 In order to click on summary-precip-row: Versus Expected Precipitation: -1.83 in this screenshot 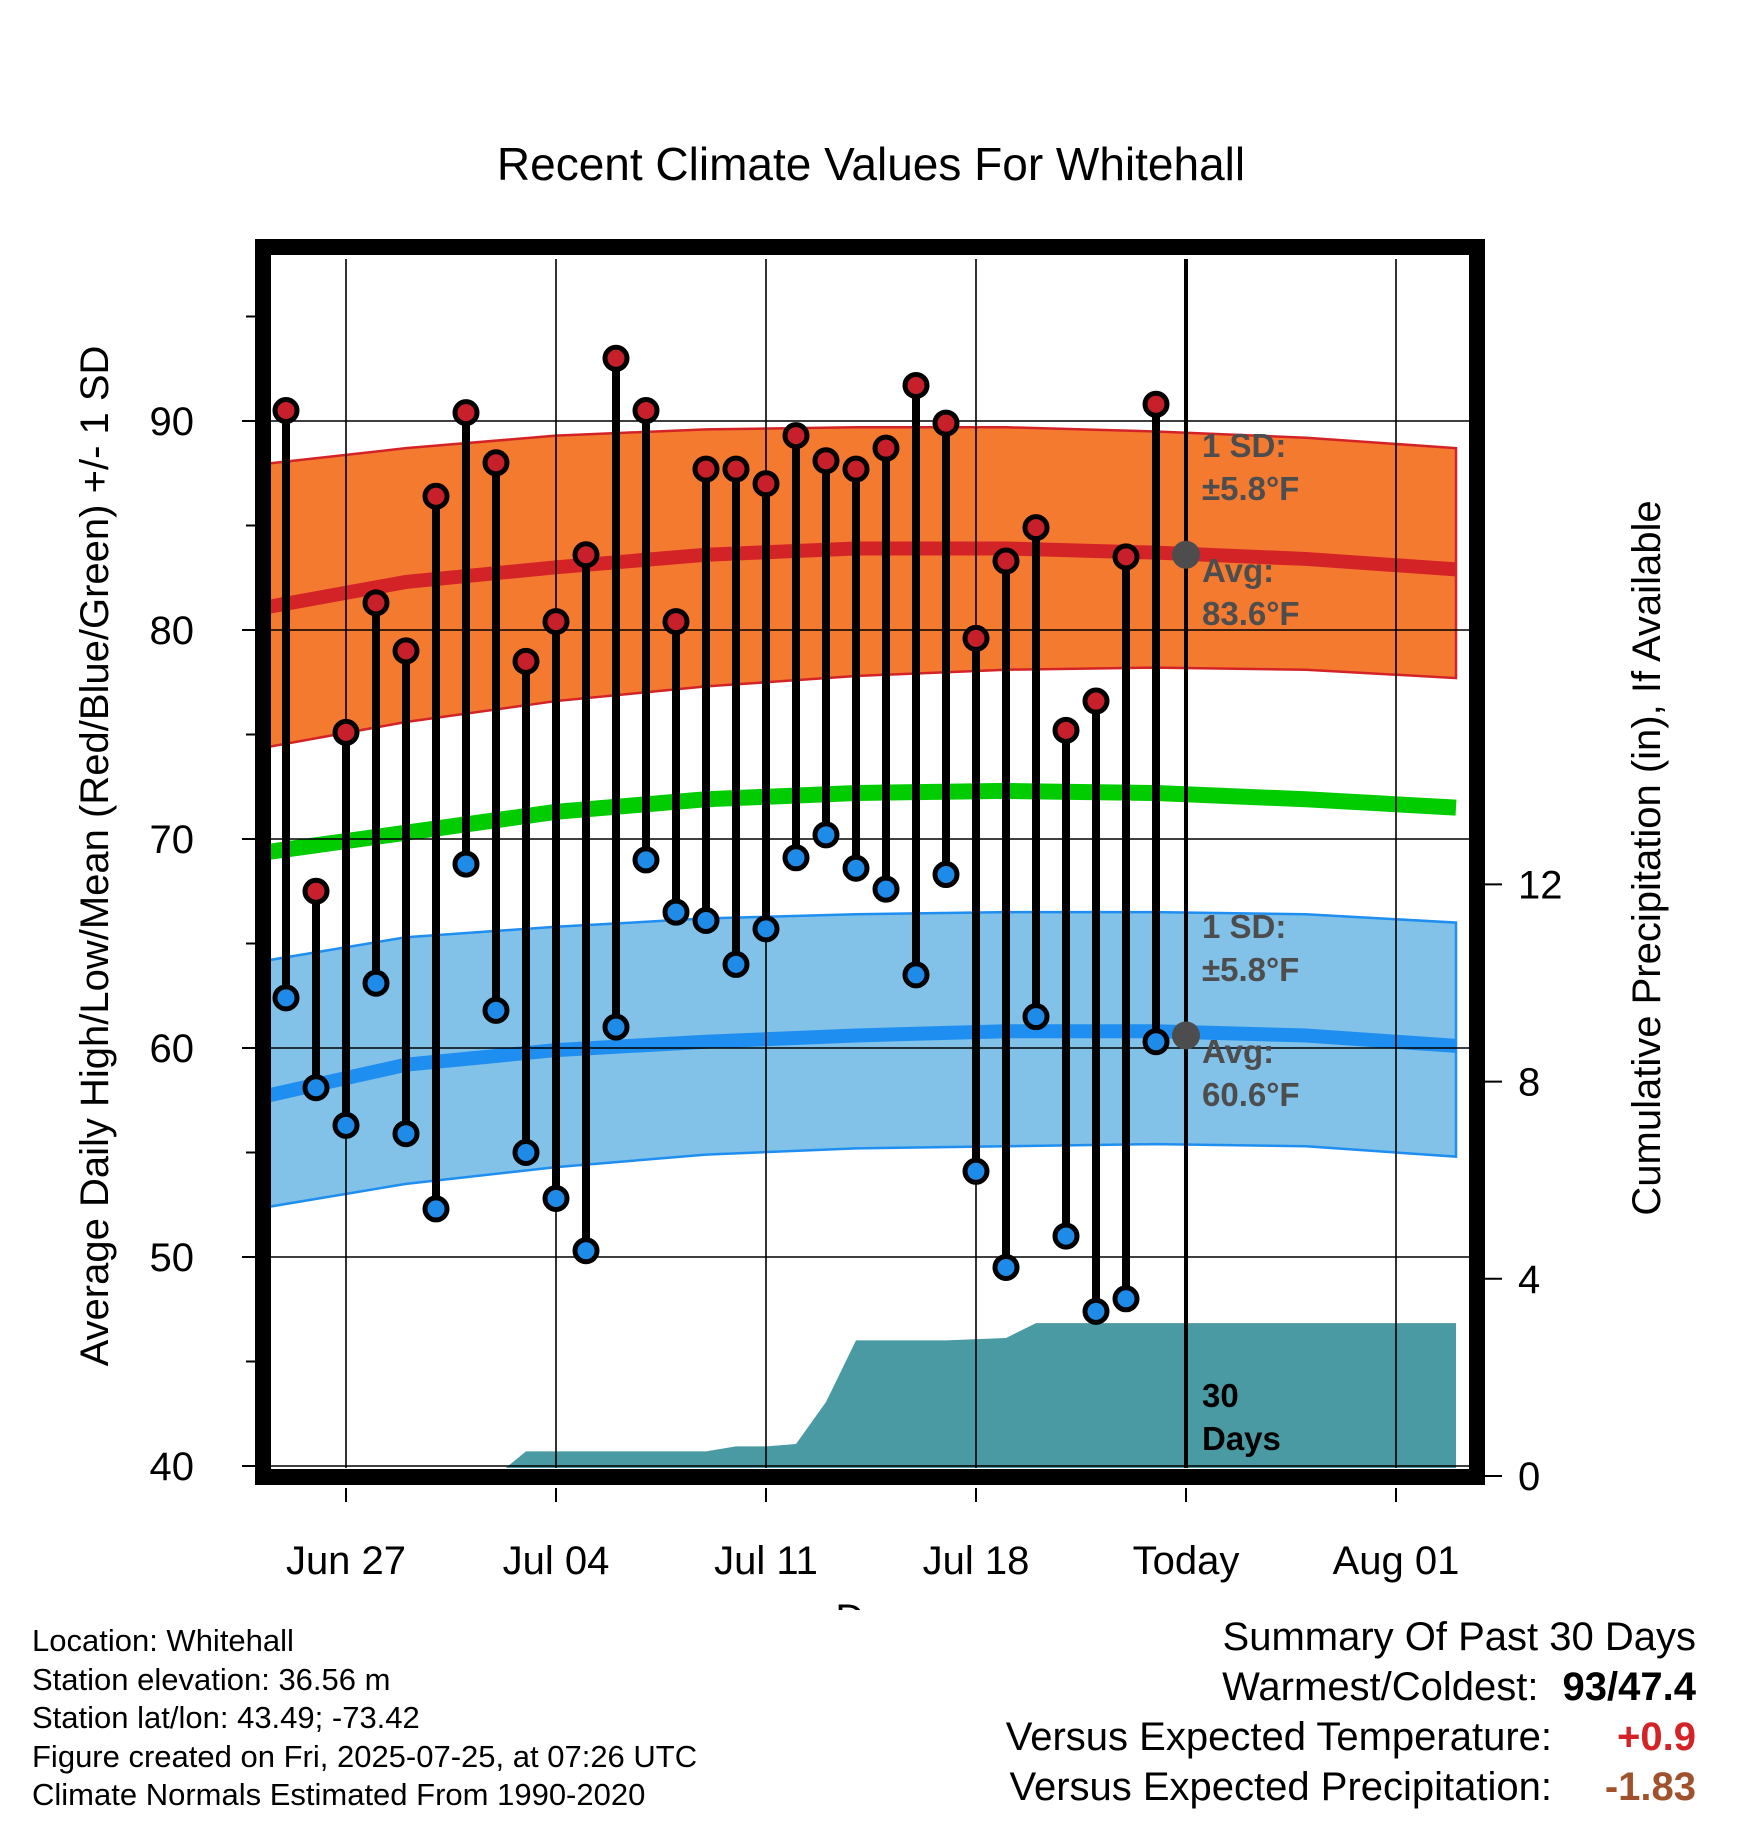, I will do `click(1351, 1787)`.